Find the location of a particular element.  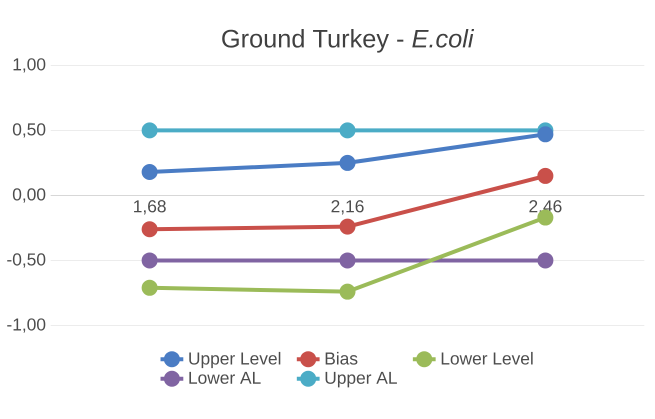

y-tick-label: -0,50 is located at coordinates (26, 260).